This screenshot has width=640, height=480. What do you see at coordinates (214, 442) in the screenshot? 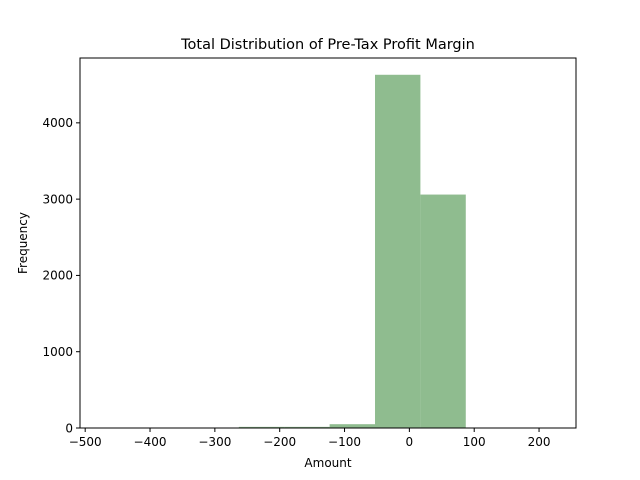
I see `x-tick-label: −300` at bounding box center [214, 442].